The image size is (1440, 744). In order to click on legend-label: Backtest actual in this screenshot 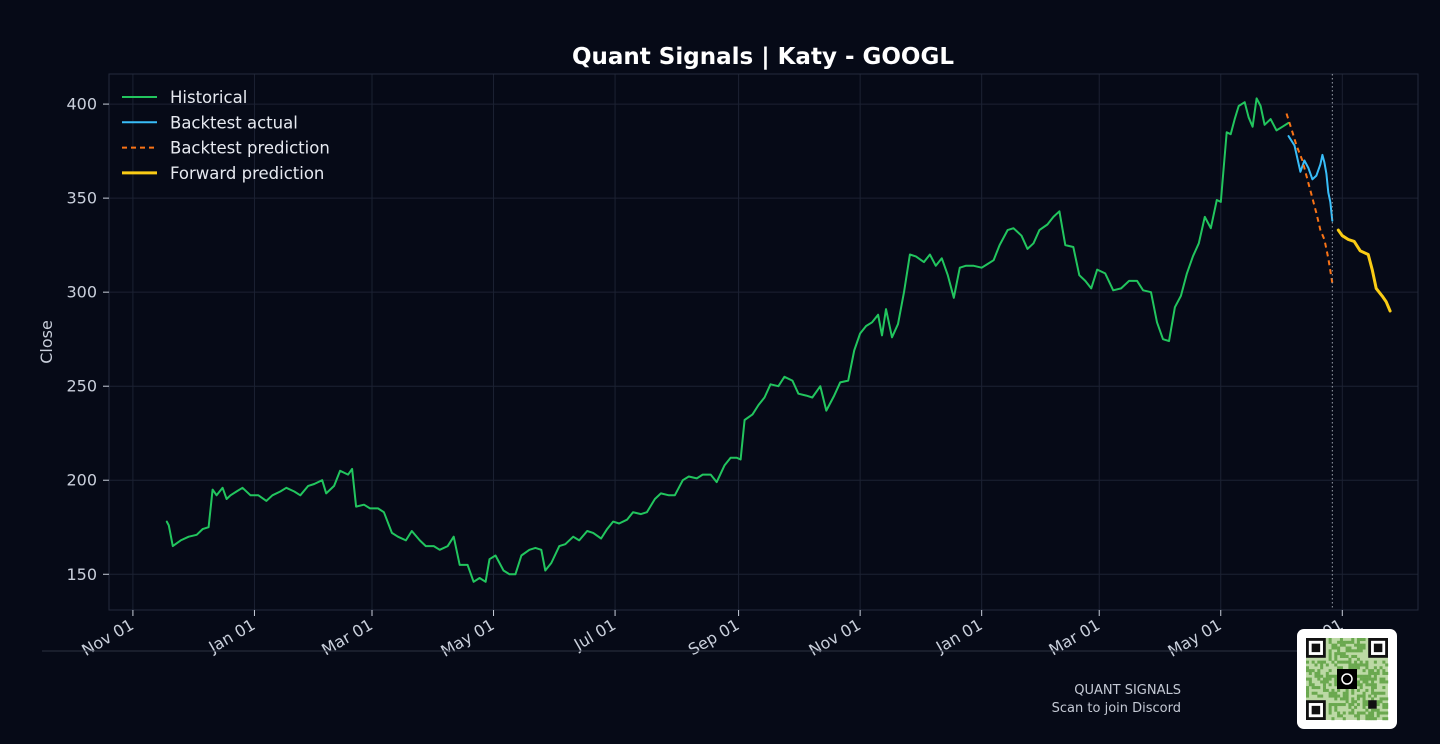, I will do `click(234, 122)`.